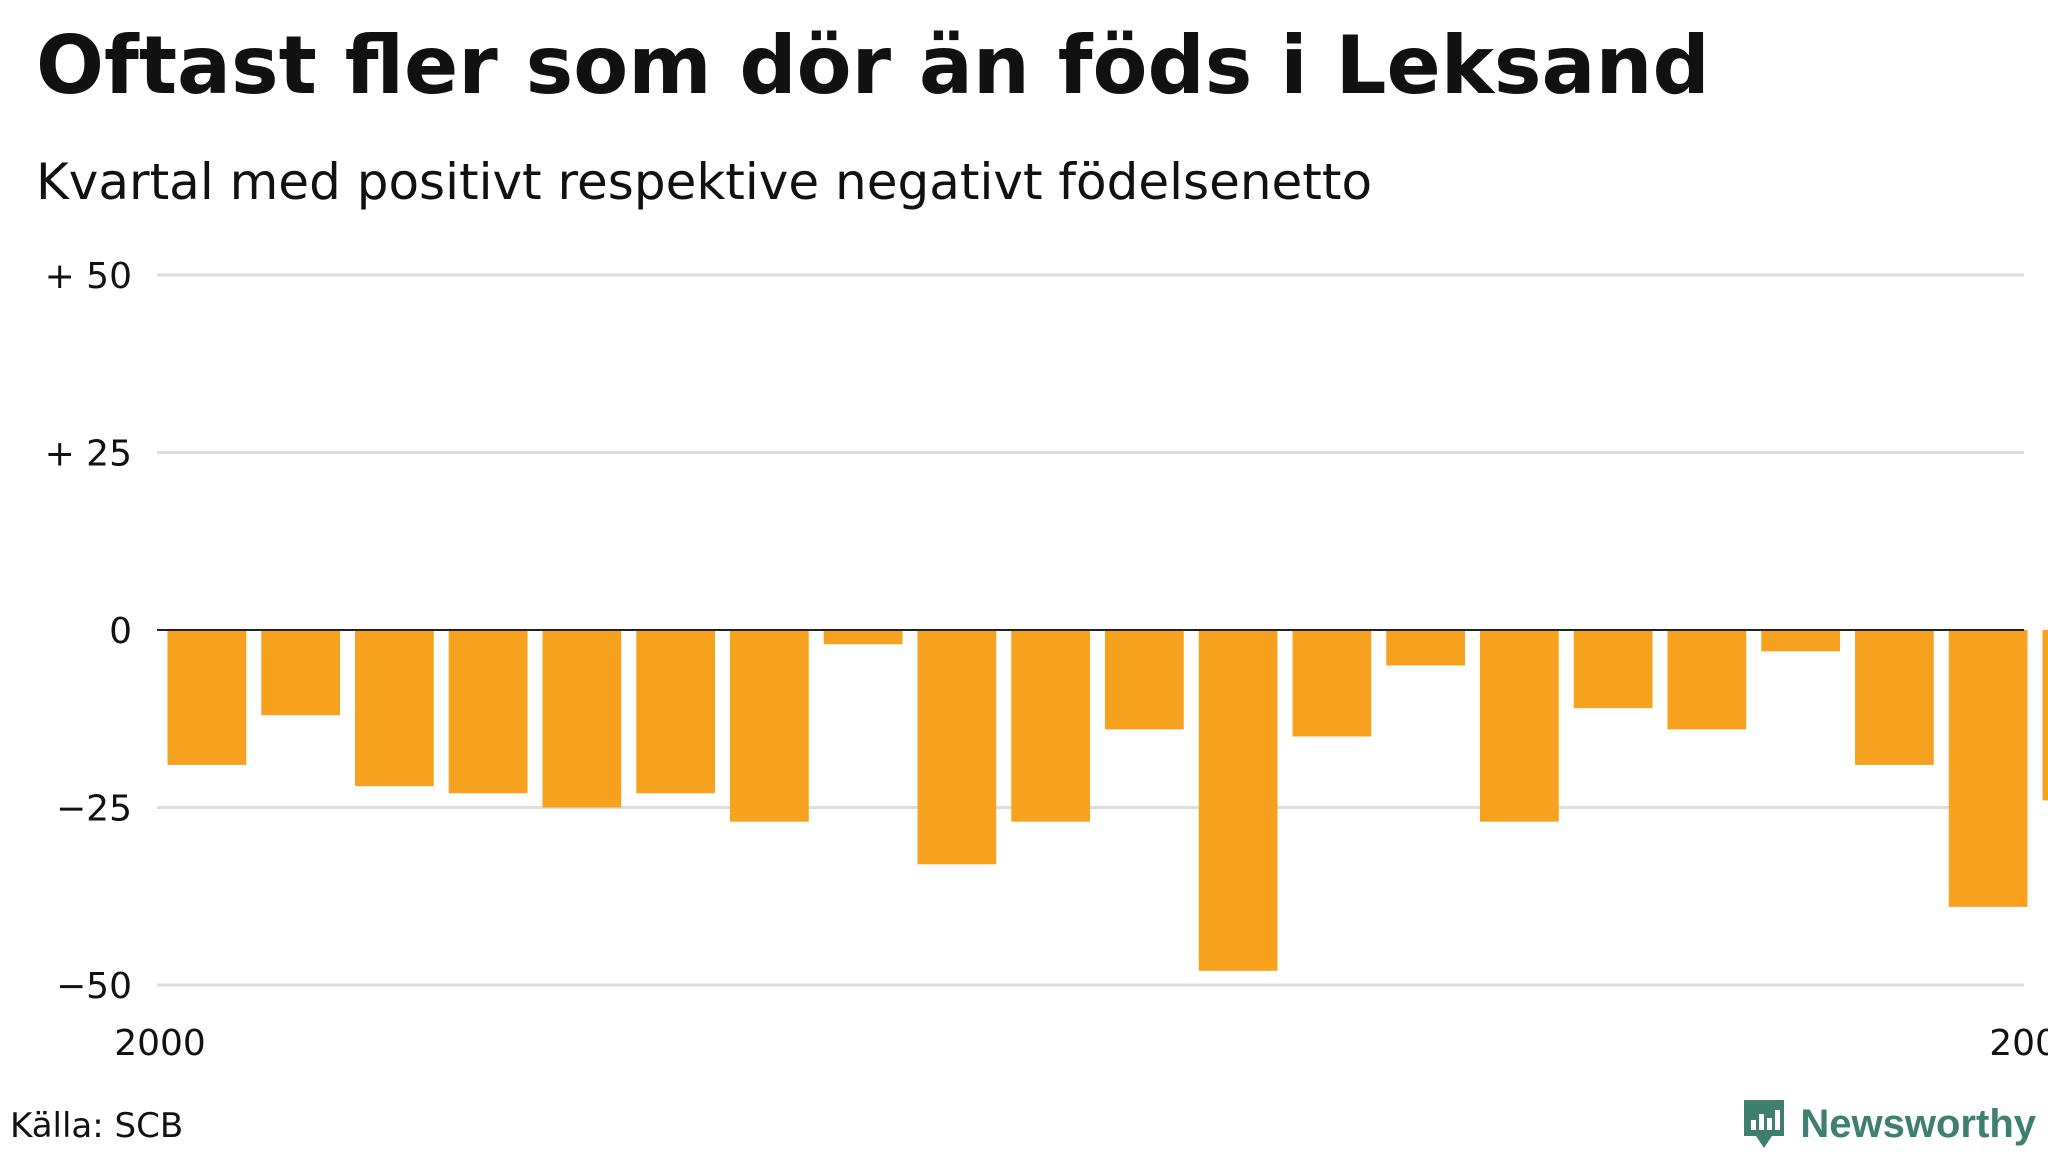  I want to click on y-tick-label: −50, so click(94, 986).